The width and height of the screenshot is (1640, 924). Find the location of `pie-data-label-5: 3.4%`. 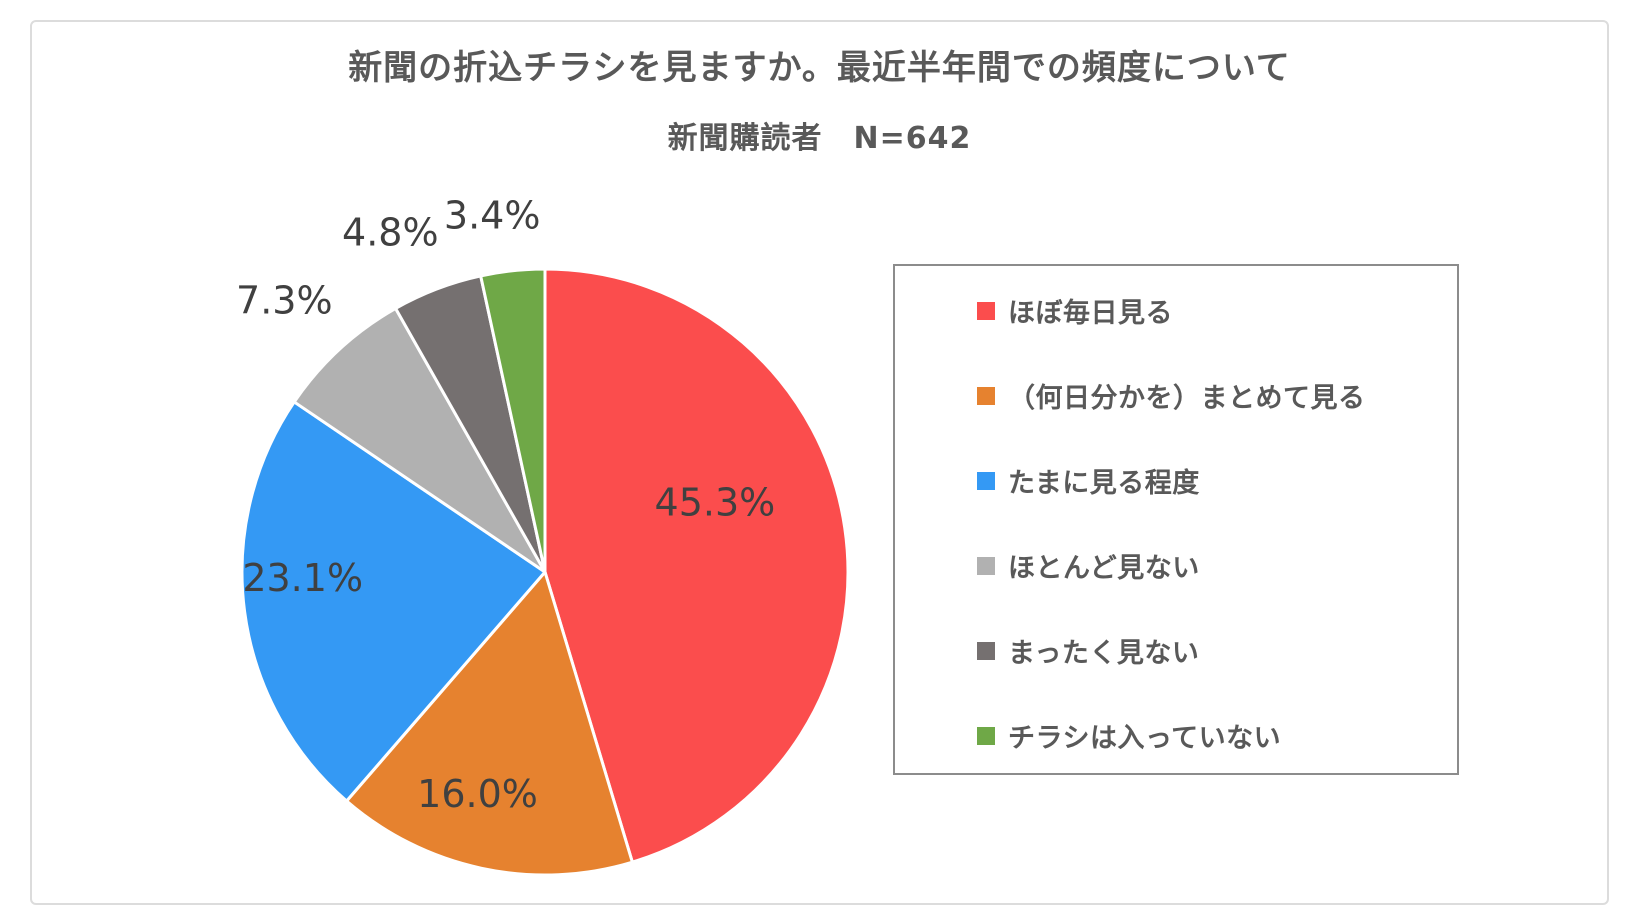

pie-data-label-5: 3.4% is located at coordinates (492, 216).